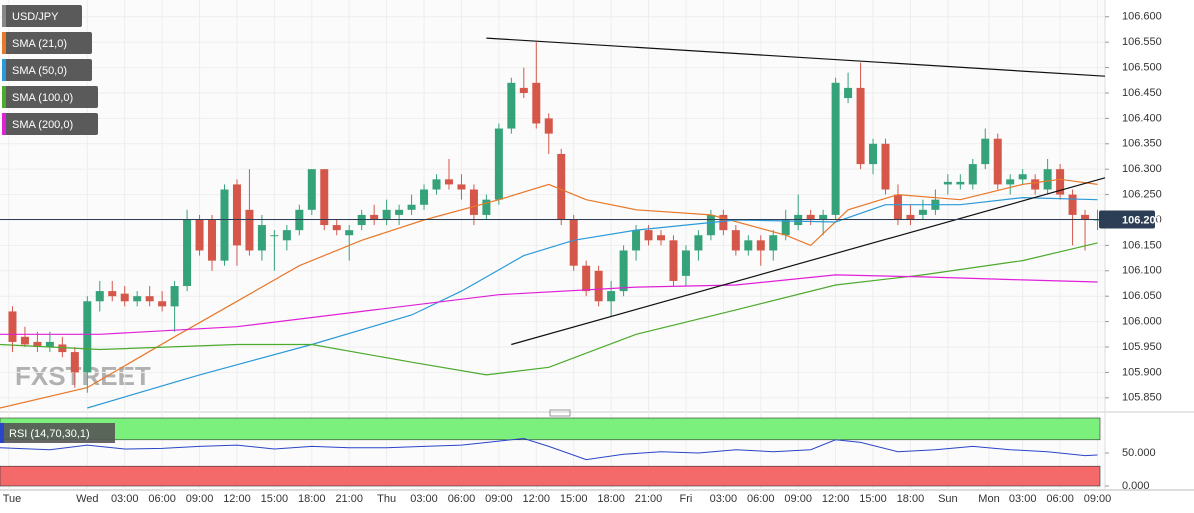 This screenshot has width=1194, height=513. Describe the element at coordinates (275, 499) in the screenshot. I see `x-tick-label: 15:00` at that location.